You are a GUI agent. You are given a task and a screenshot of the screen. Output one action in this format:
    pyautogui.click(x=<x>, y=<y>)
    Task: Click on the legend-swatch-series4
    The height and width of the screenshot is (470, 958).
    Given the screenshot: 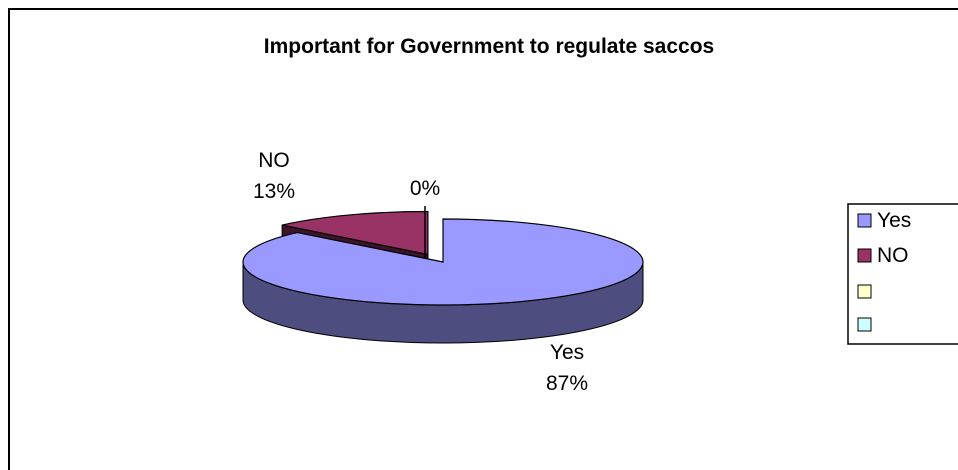 What is the action you would take?
    pyautogui.click(x=864, y=324)
    